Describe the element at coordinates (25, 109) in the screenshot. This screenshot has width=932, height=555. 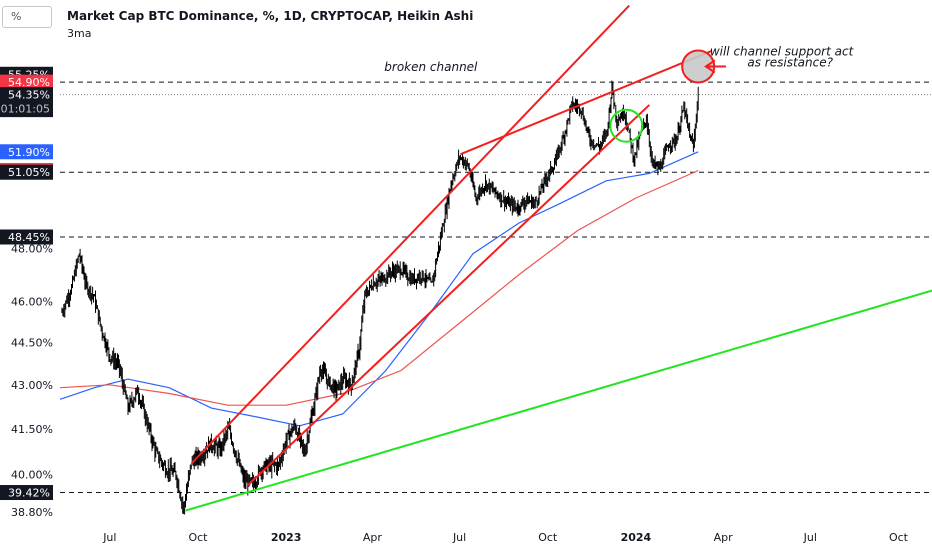
I see `bar-countdown: 01:01:05` at that location.